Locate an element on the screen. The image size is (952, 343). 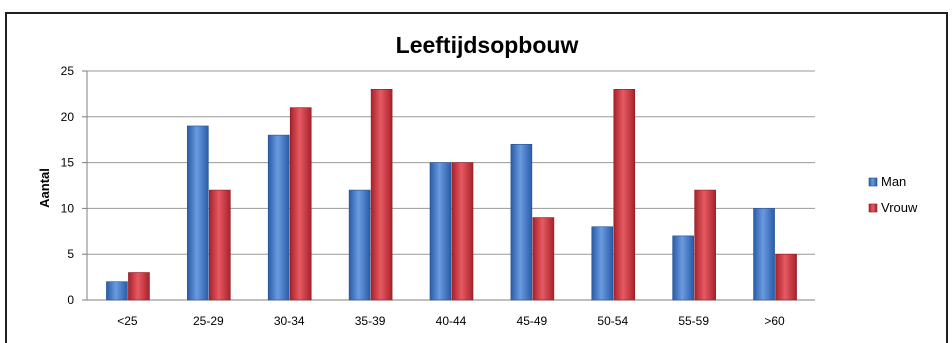
x-tick-label: 35-39 is located at coordinates (370, 321).